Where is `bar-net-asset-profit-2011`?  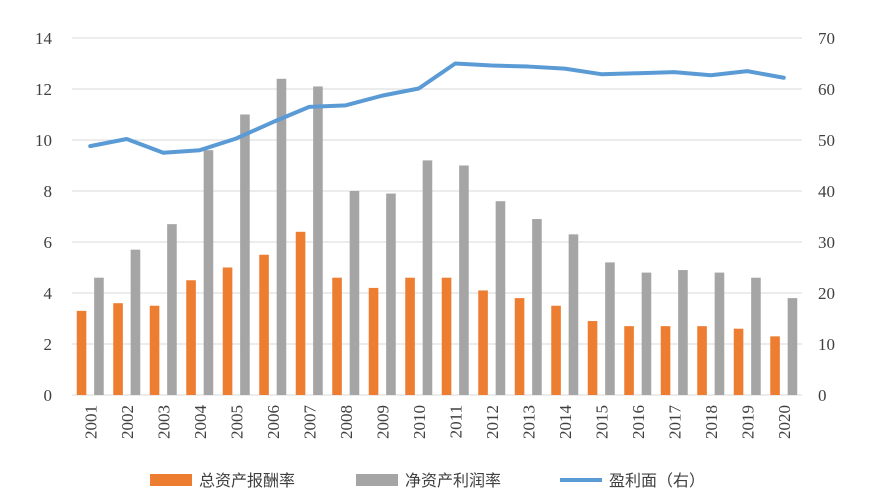
bar-net-asset-profit-2011 is located at coordinates (464, 280).